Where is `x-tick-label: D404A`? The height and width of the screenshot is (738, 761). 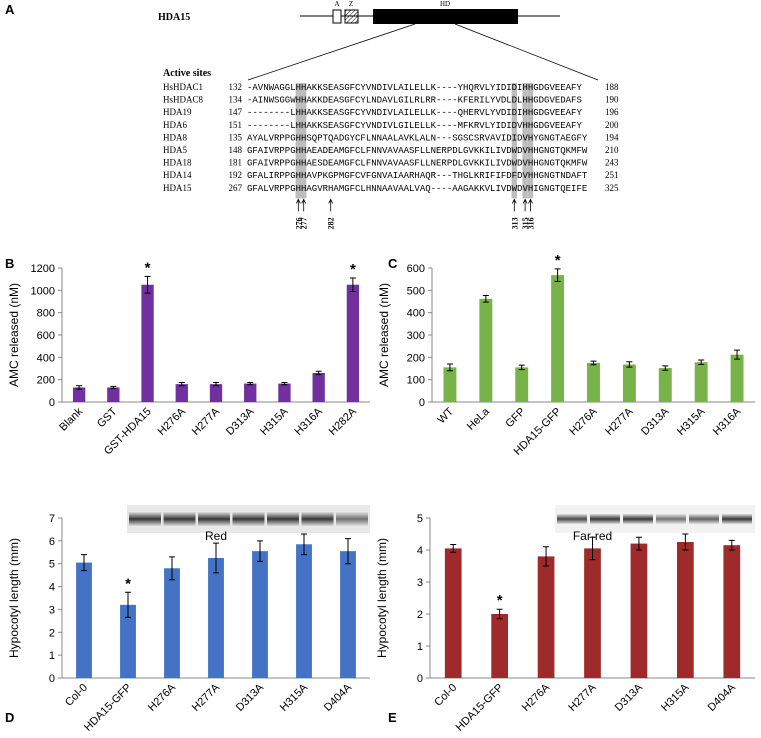 x-tick-label: D404A is located at coordinates (338, 697).